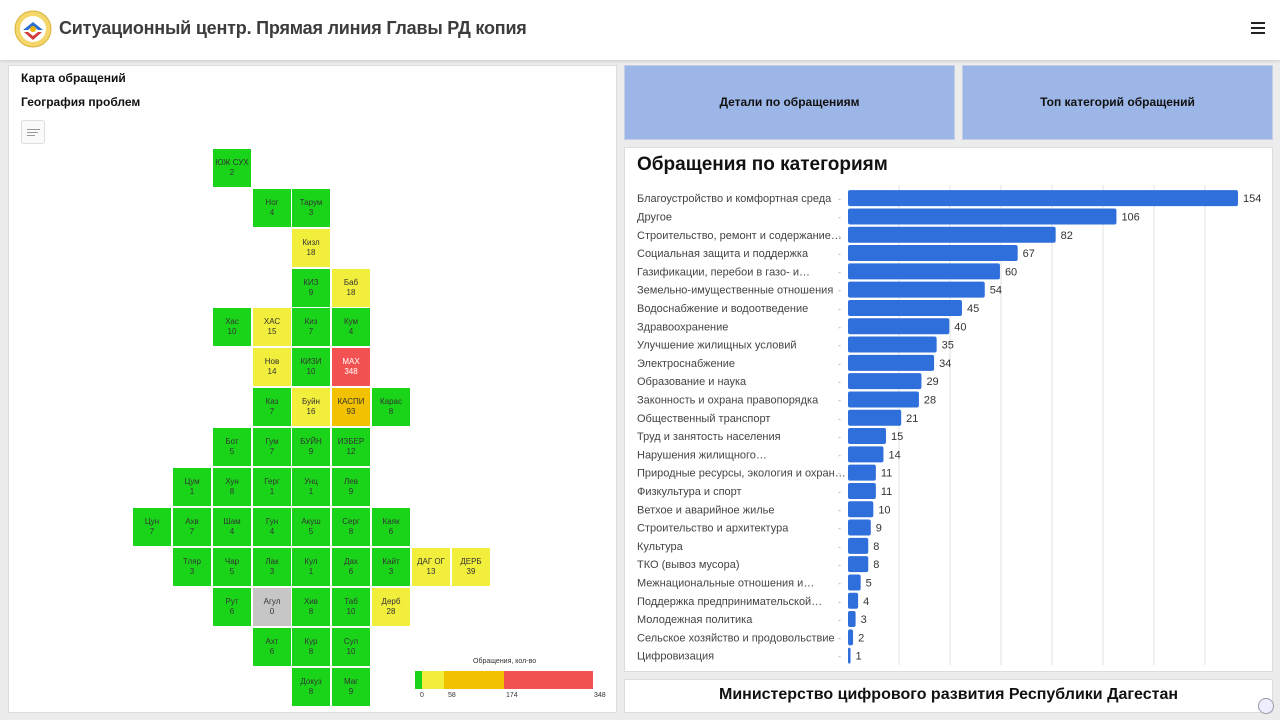 The width and height of the screenshot is (1280, 720). What do you see at coordinates (351, 607) in the screenshot?
I see `district-tile: Таб 10` at bounding box center [351, 607].